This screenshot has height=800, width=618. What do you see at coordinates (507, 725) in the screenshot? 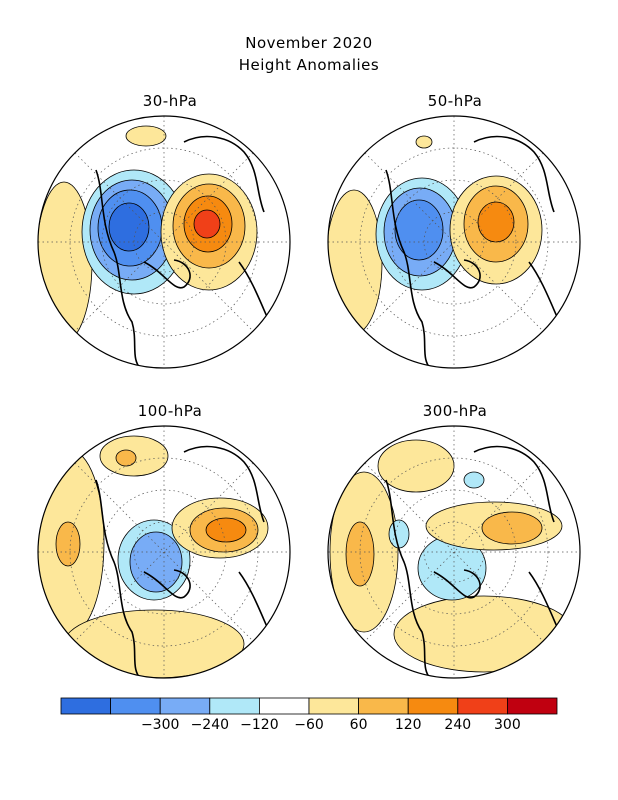
I see `colorbar-tick-label: 300` at bounding box center [507, 725].